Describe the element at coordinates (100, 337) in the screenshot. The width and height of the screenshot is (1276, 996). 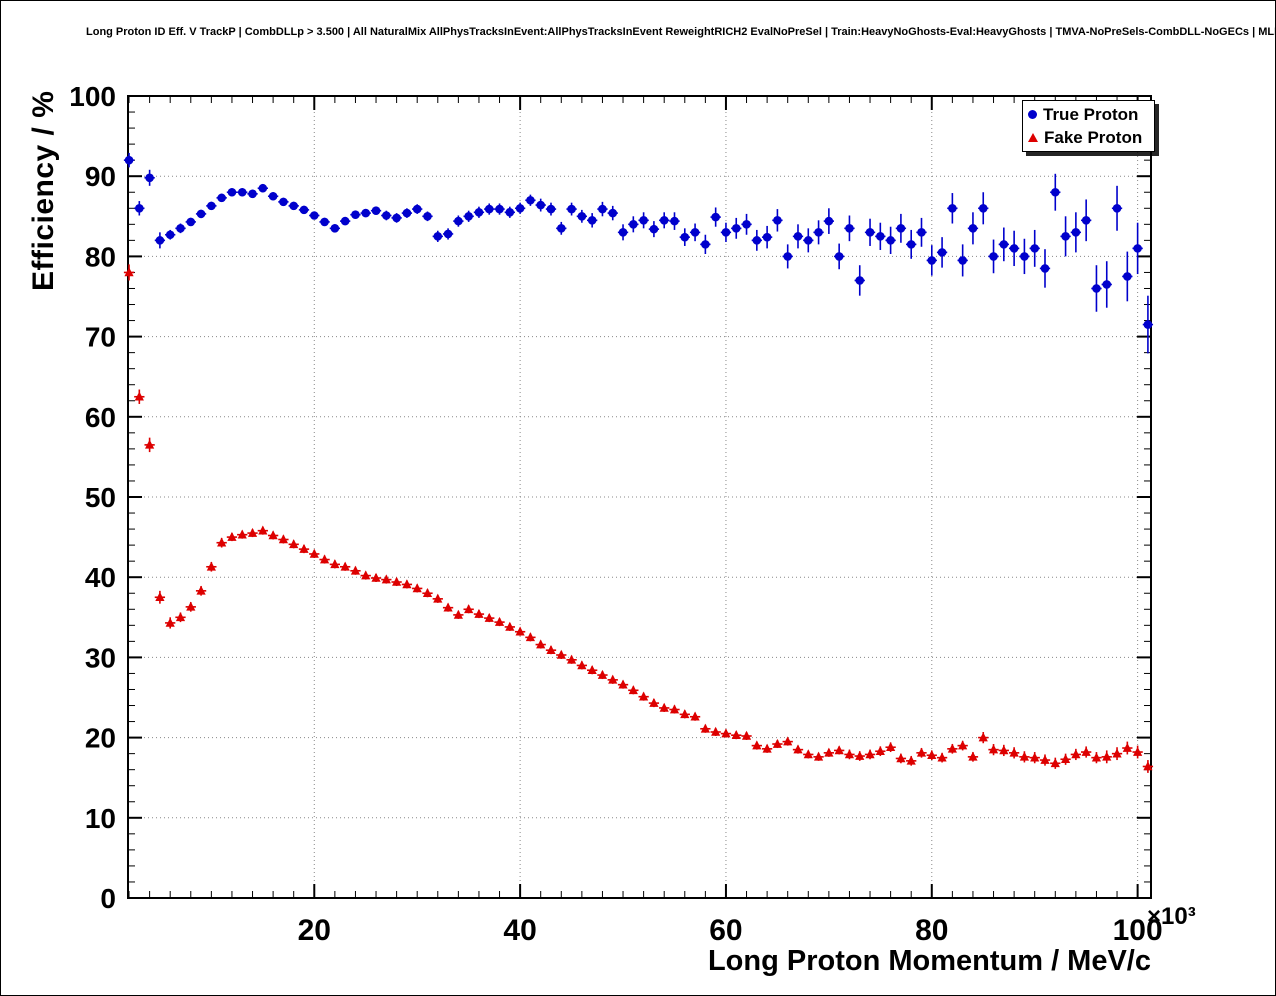
I see `svg-text: 70` at that location.